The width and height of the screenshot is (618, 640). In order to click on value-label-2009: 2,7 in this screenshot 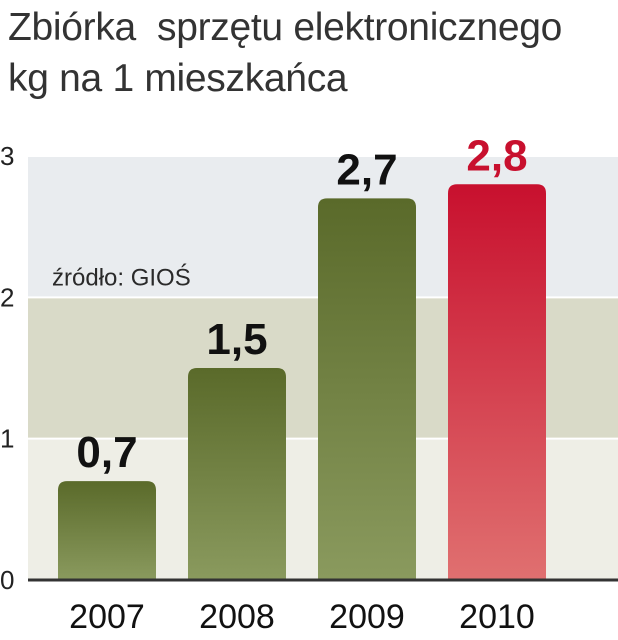, I will do `click(366, 169)`.